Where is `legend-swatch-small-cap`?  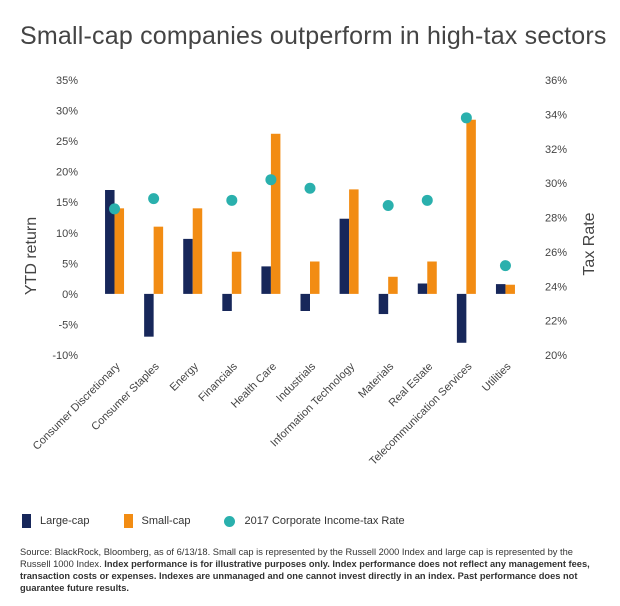 legend-swatch-small-cap is located at coordinates (128, 521).